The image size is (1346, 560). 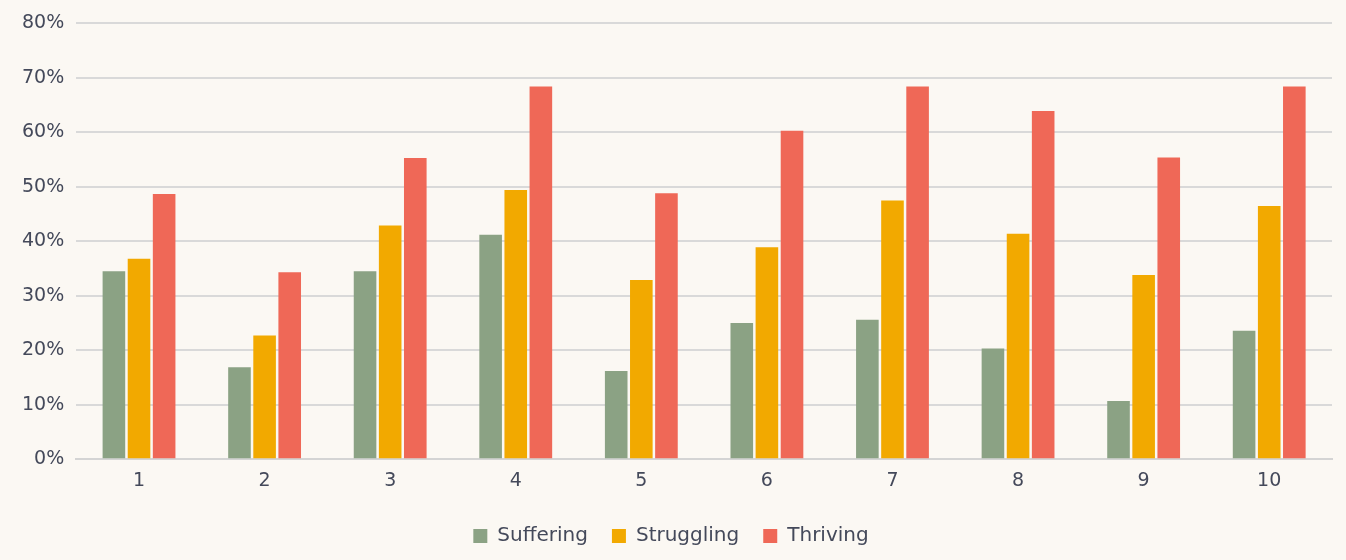 I want to click on x-tick-label: 4, so click(x=515, y=478).